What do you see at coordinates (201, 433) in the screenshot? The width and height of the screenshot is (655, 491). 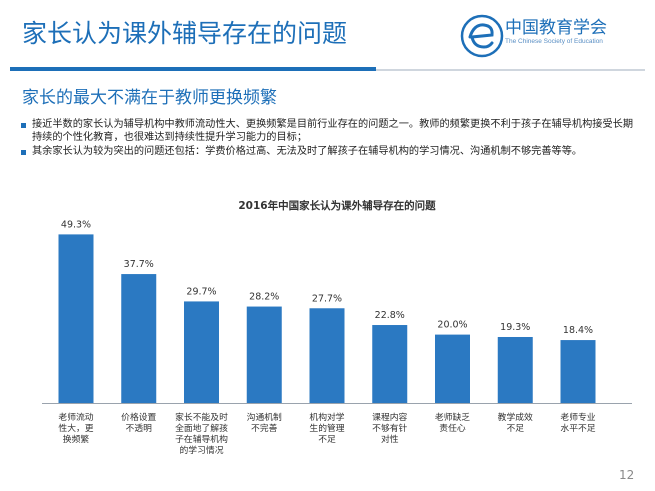 I see `category-tick-label: 家长不能及时全面地了解孩子在辅导机构的学习情况` at bounding box center [201, 433].